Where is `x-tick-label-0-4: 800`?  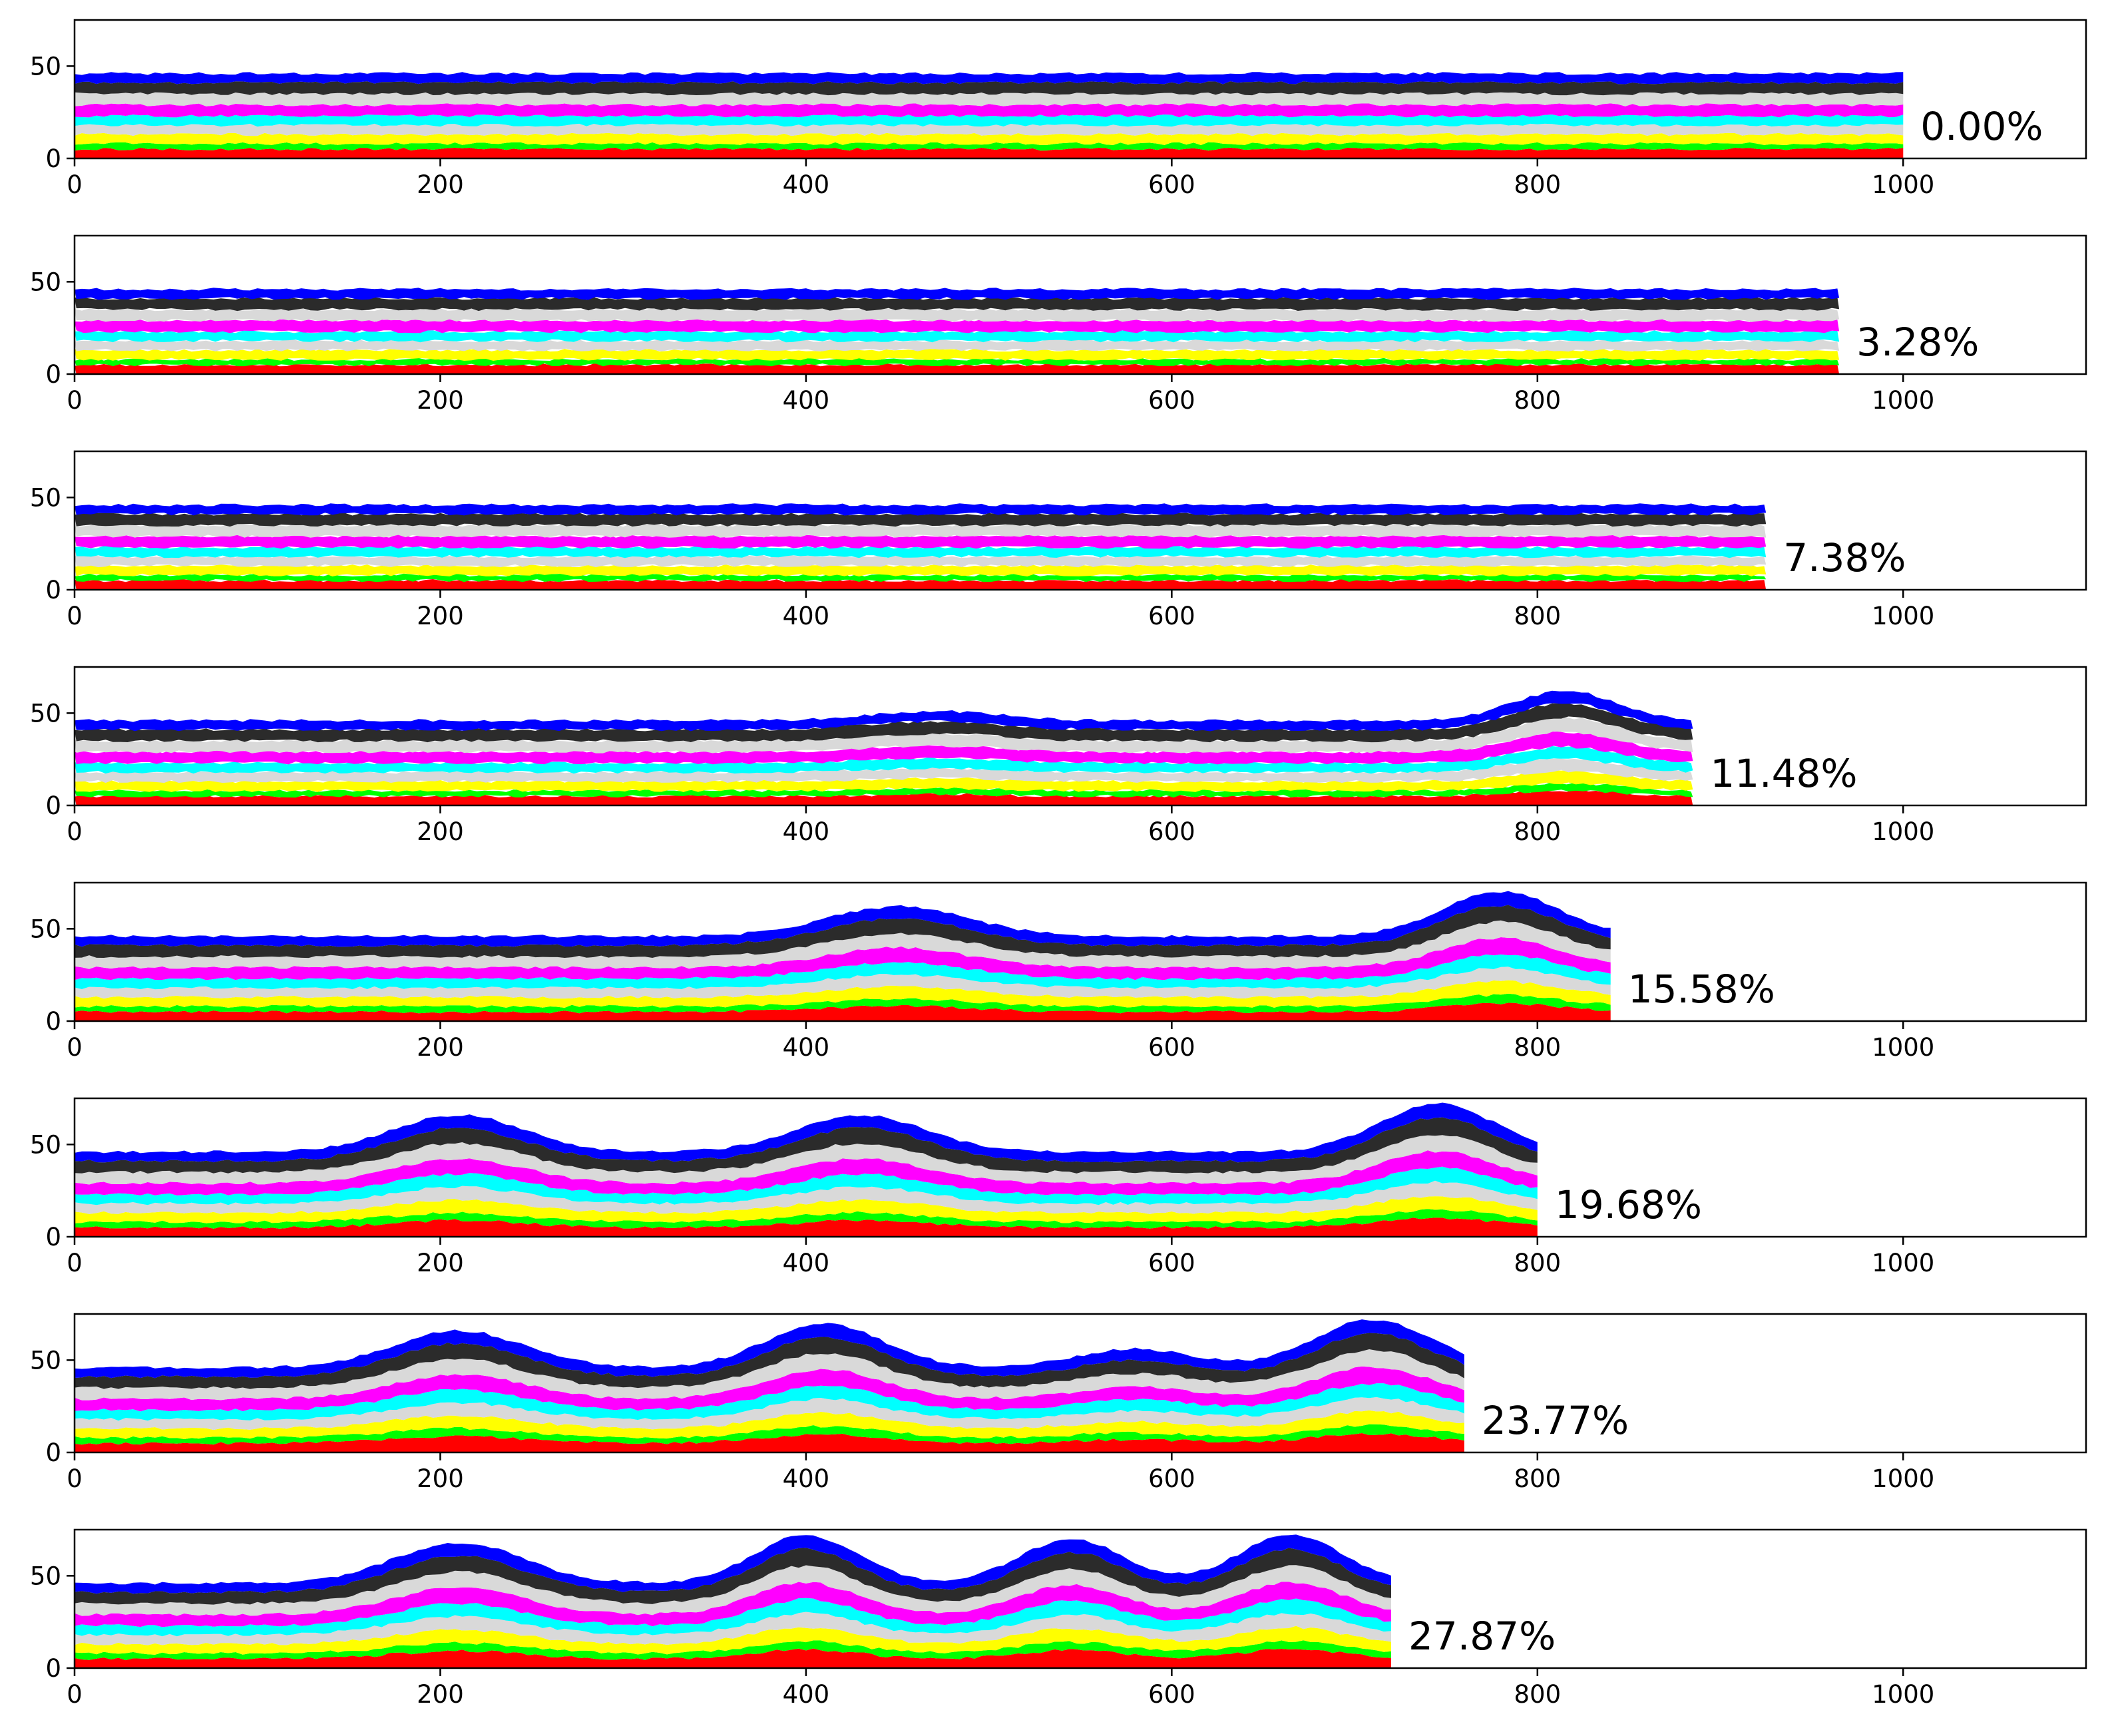
x-tick-label-0-4: 800 is located at coordinates (1538, 184).